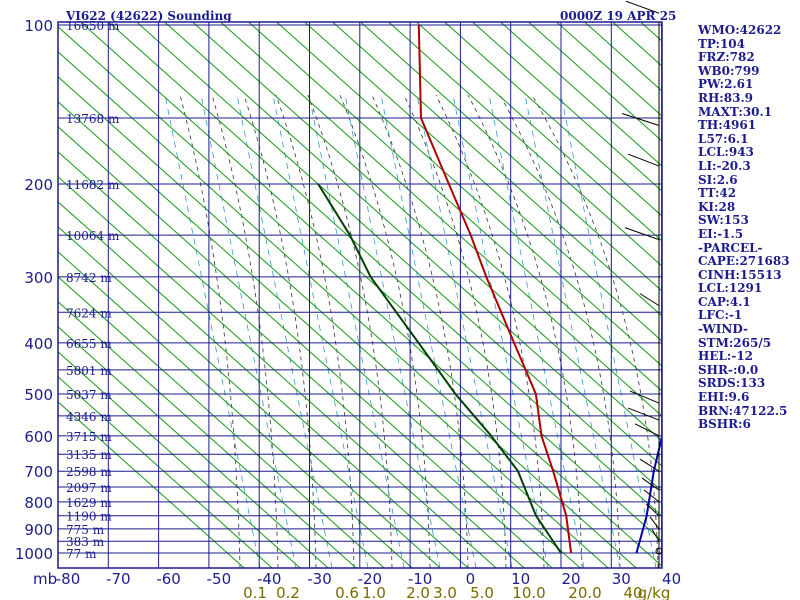 The width and height of the screenshot is (800, 600). What do you see at coordinates (89, 395) in the screenshot?
I see `height-label: 5037 m` at bounding box center [89, 395].